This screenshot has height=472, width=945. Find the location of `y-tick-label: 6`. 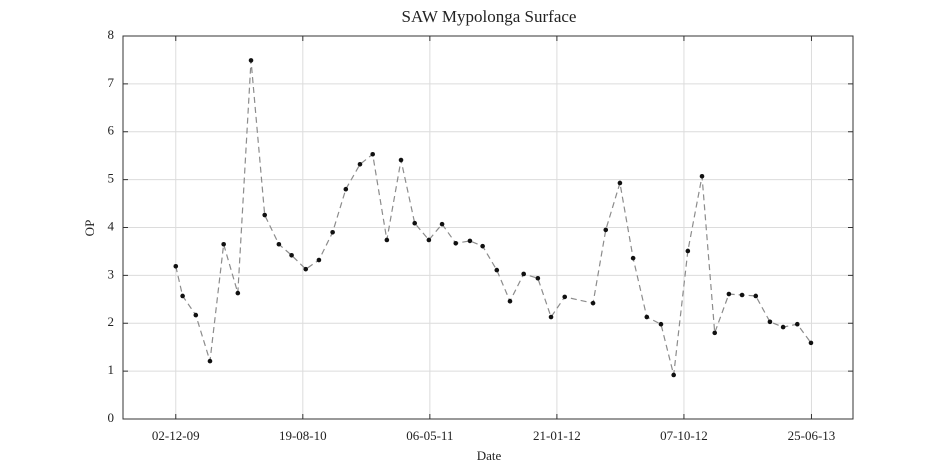

y-tick-label: 6 is located at coordinates (111, 130).